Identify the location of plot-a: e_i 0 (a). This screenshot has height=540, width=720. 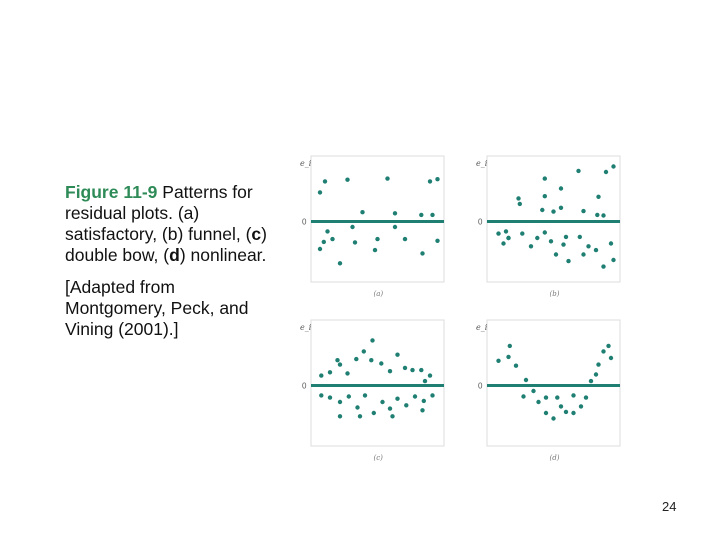
(372, 226).